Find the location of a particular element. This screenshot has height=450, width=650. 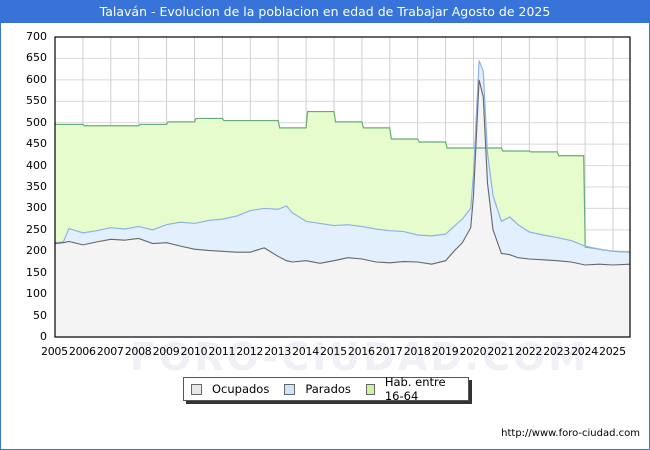

y-tick-label: 300 is located at coordinates (36, 208).